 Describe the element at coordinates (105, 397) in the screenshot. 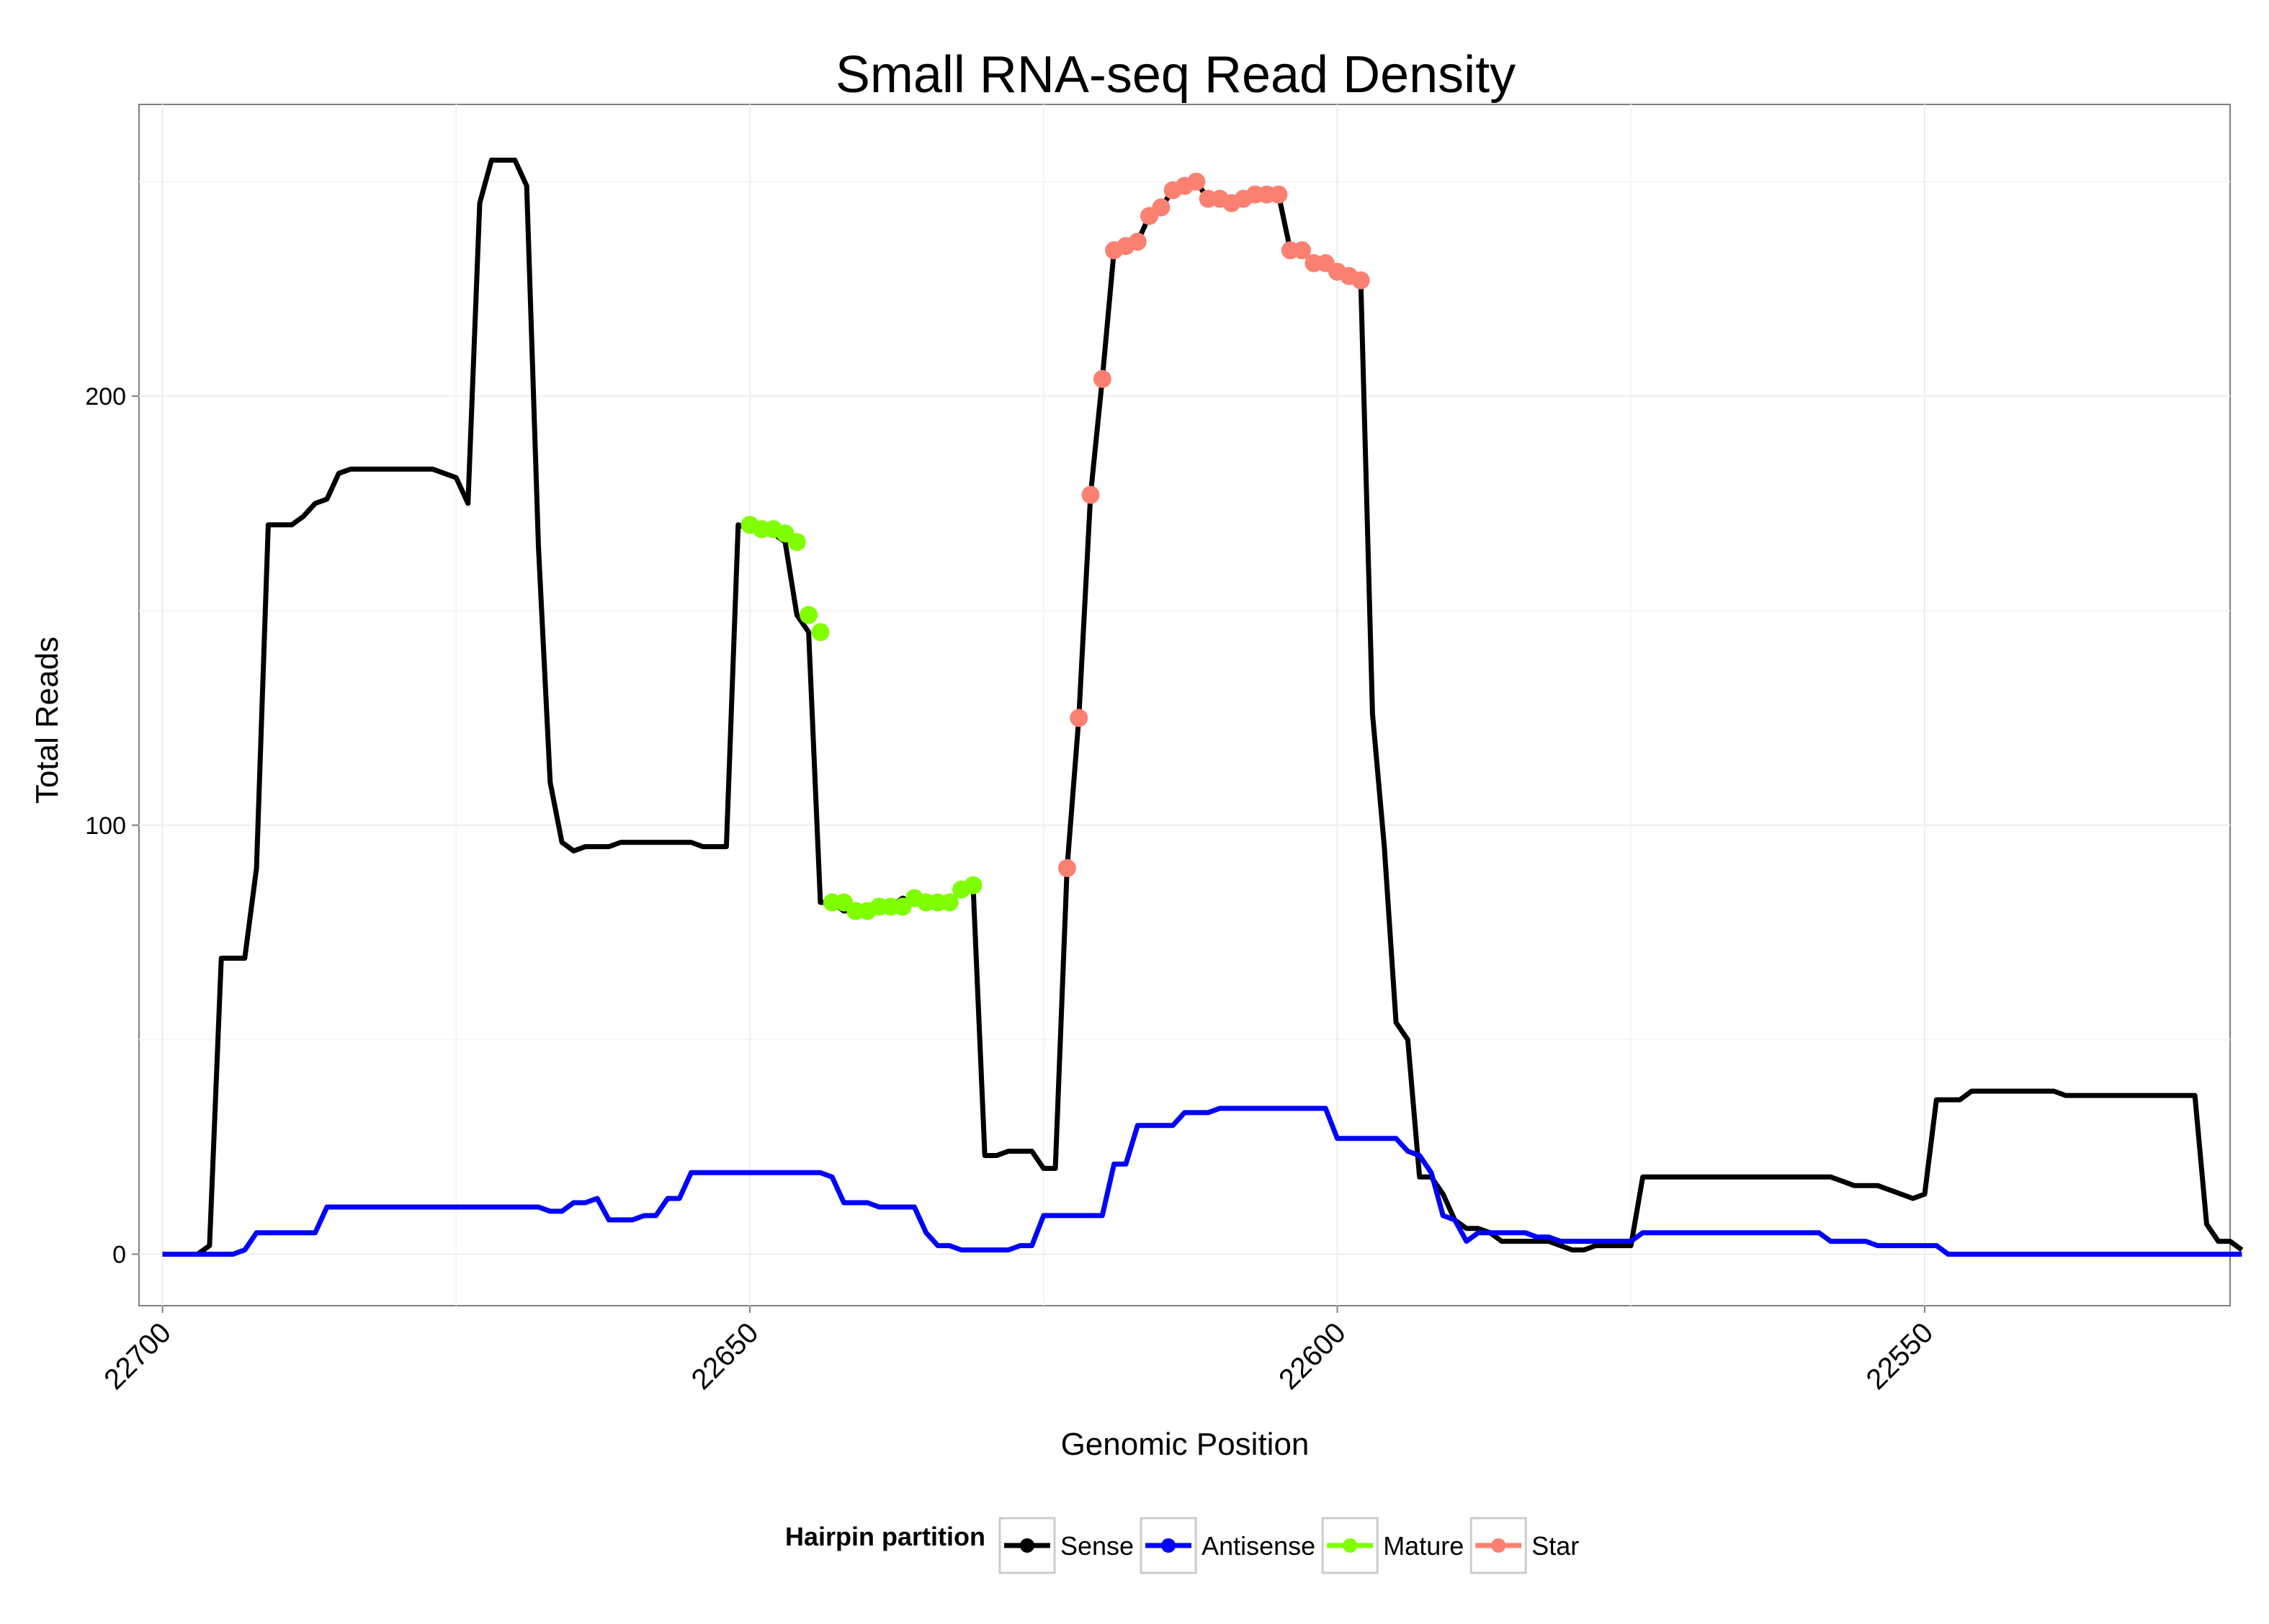

I see `y-tick-label: 200` at that location.